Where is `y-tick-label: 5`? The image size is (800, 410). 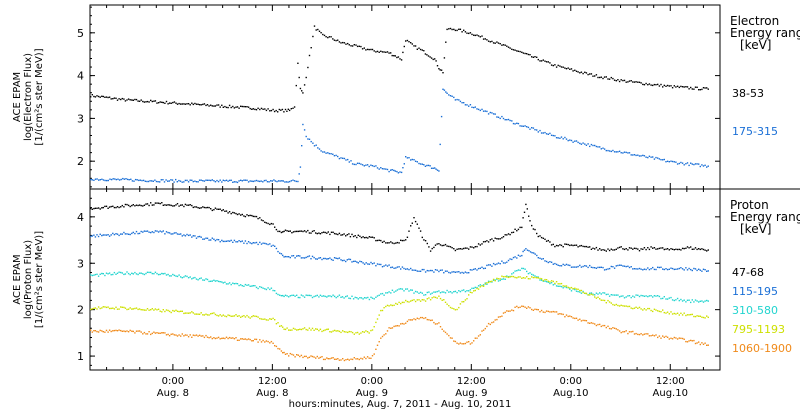
y-tick-label: 5 is located at coordinates (80, 33).